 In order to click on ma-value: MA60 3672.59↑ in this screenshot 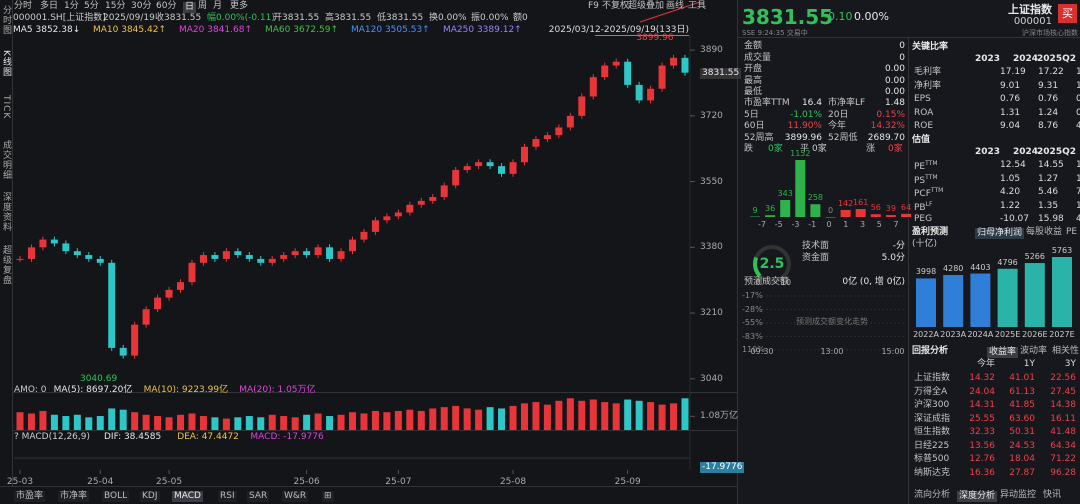, I will do `click(301, 30)`.